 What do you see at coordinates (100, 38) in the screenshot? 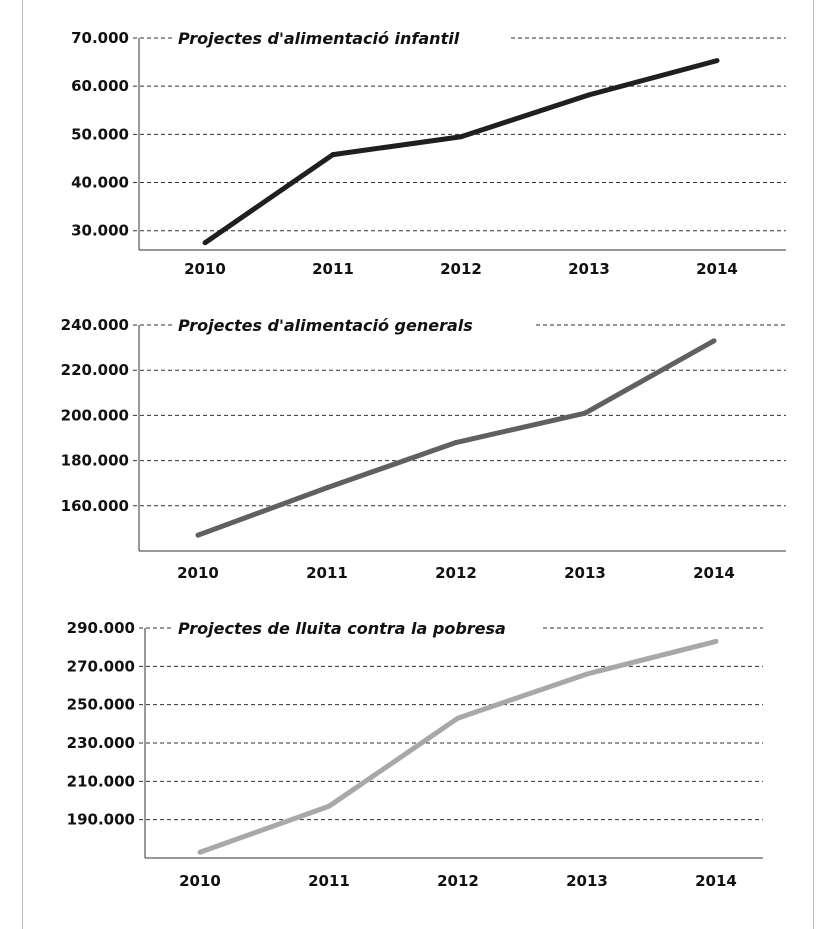
I see `y-tick-label: 70.000` at bounding box center [100, 38].